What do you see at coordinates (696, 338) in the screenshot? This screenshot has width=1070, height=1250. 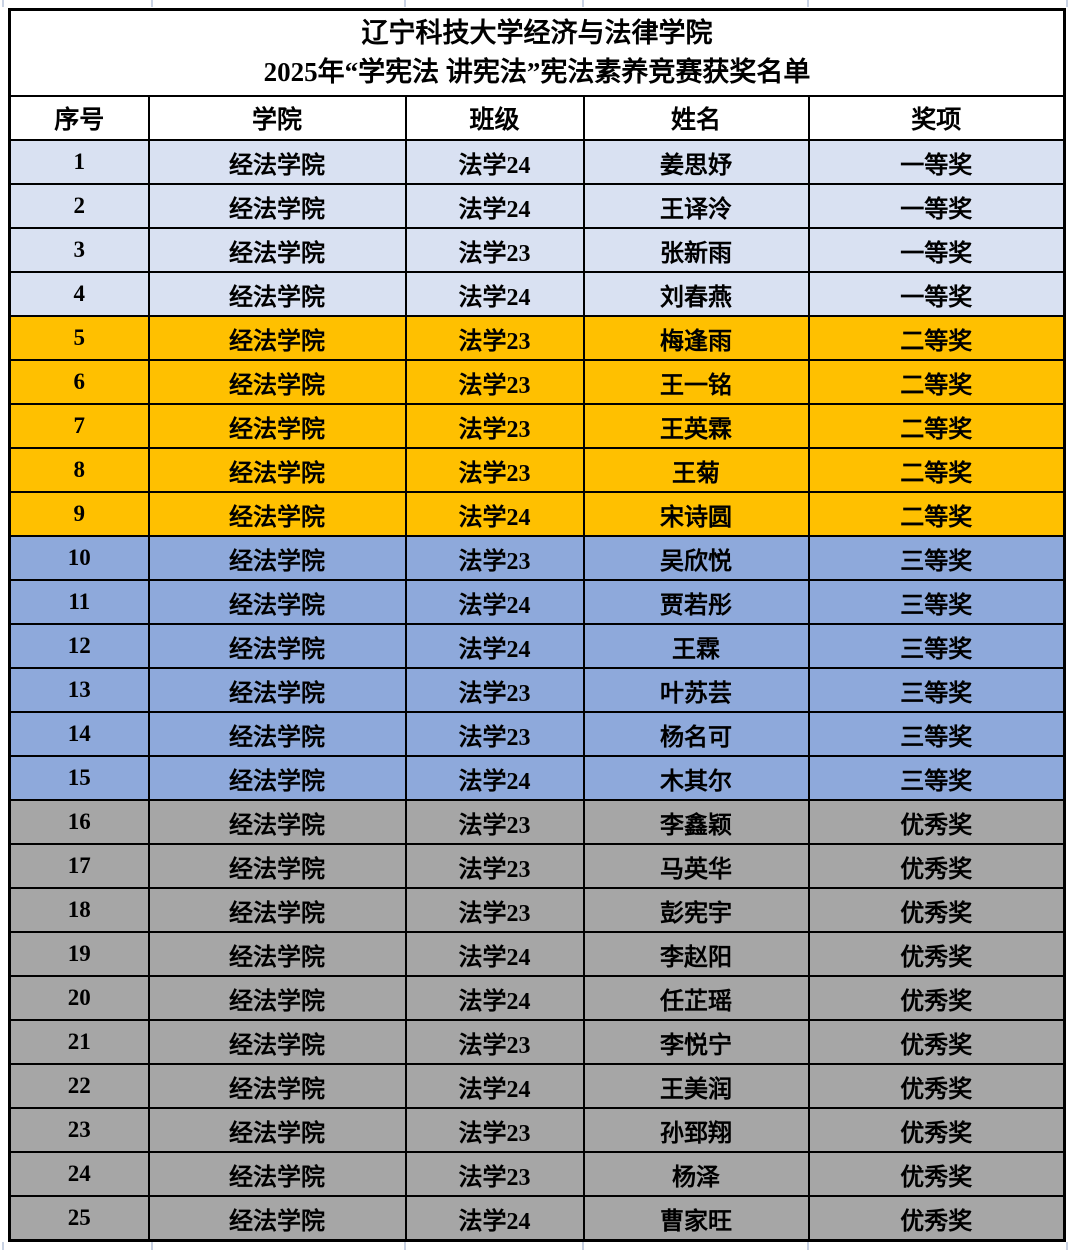 I see `cell-name: 梅逢雨` at bounding box center [696, 338].